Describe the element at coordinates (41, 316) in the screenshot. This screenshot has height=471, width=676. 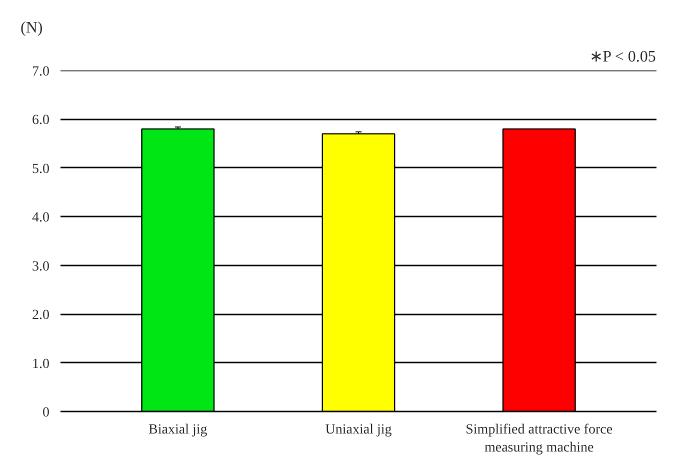
I see `y-tick-label: 2.0` at that location.